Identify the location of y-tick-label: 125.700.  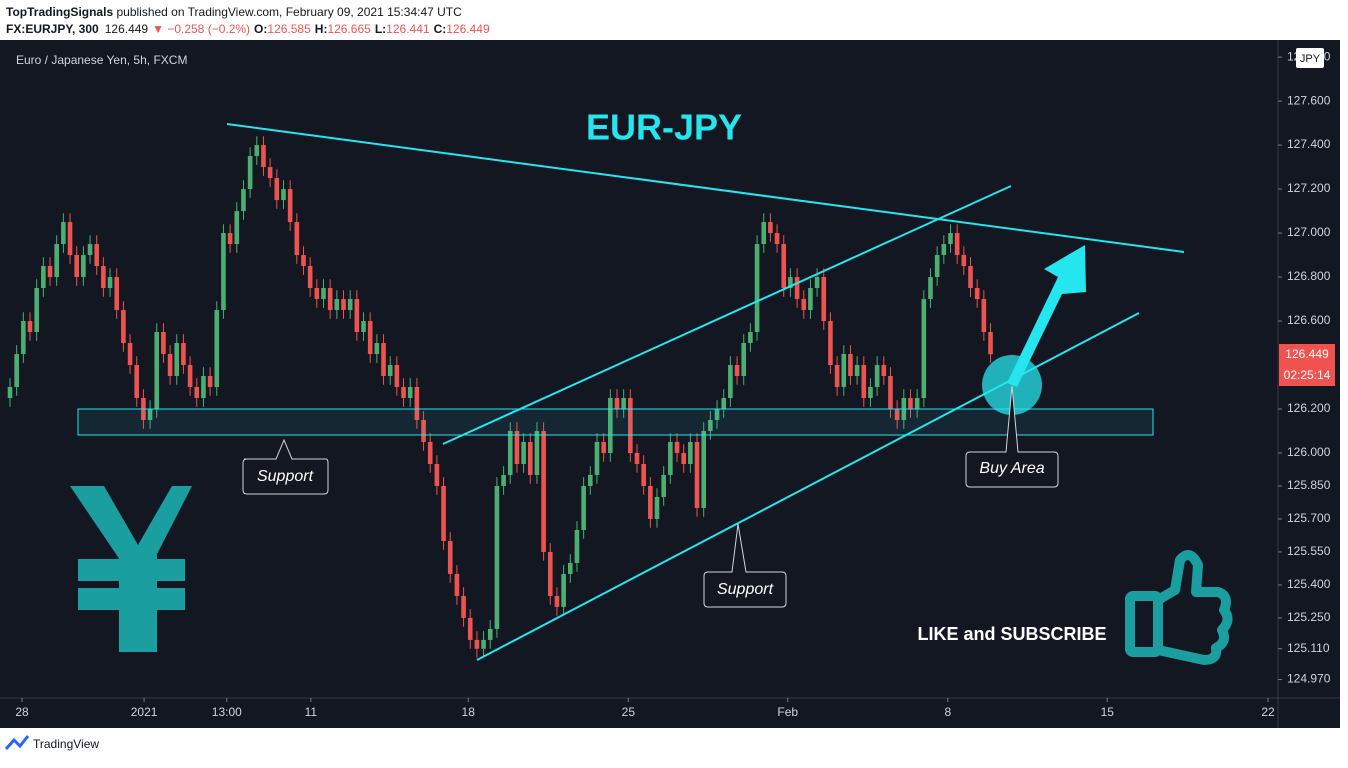
(1309, 518).